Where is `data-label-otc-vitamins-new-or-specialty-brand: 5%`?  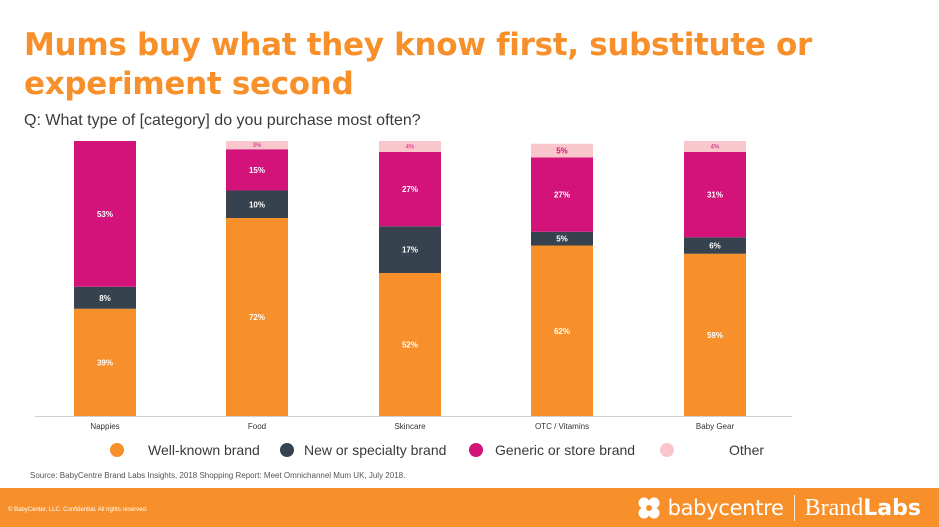
data-label-otc-vitamins-new-or-specialty-brand: 5% is located at coordinates (562, 239).